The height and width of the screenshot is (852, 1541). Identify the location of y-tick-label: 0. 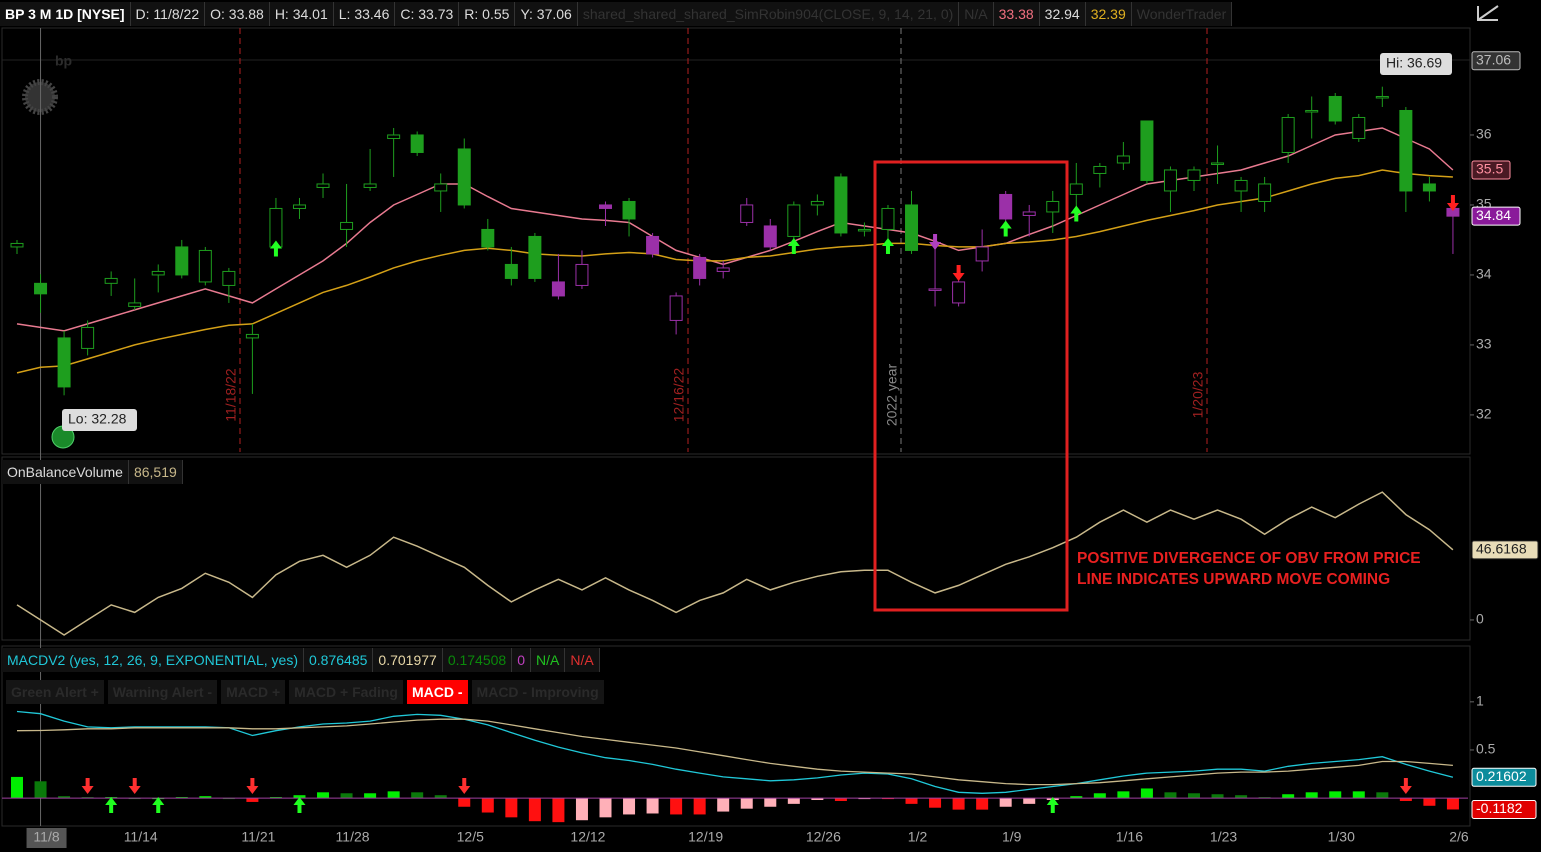
(1480, 619).